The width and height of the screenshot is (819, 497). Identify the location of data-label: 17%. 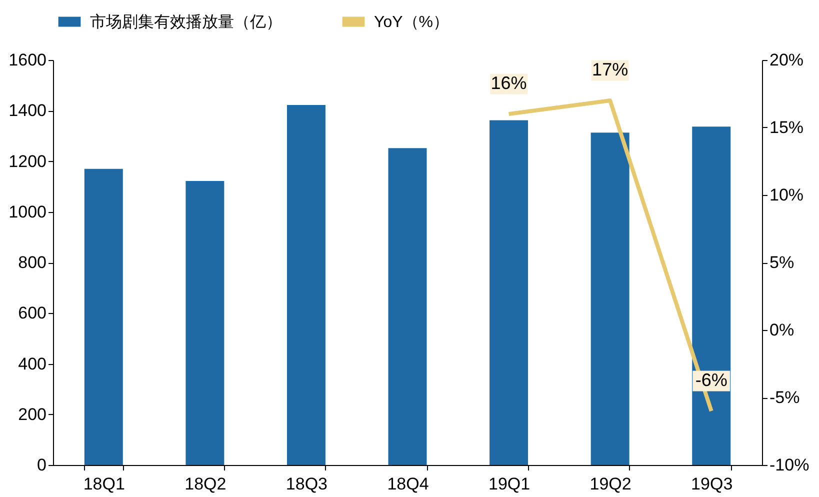
(610, 70).